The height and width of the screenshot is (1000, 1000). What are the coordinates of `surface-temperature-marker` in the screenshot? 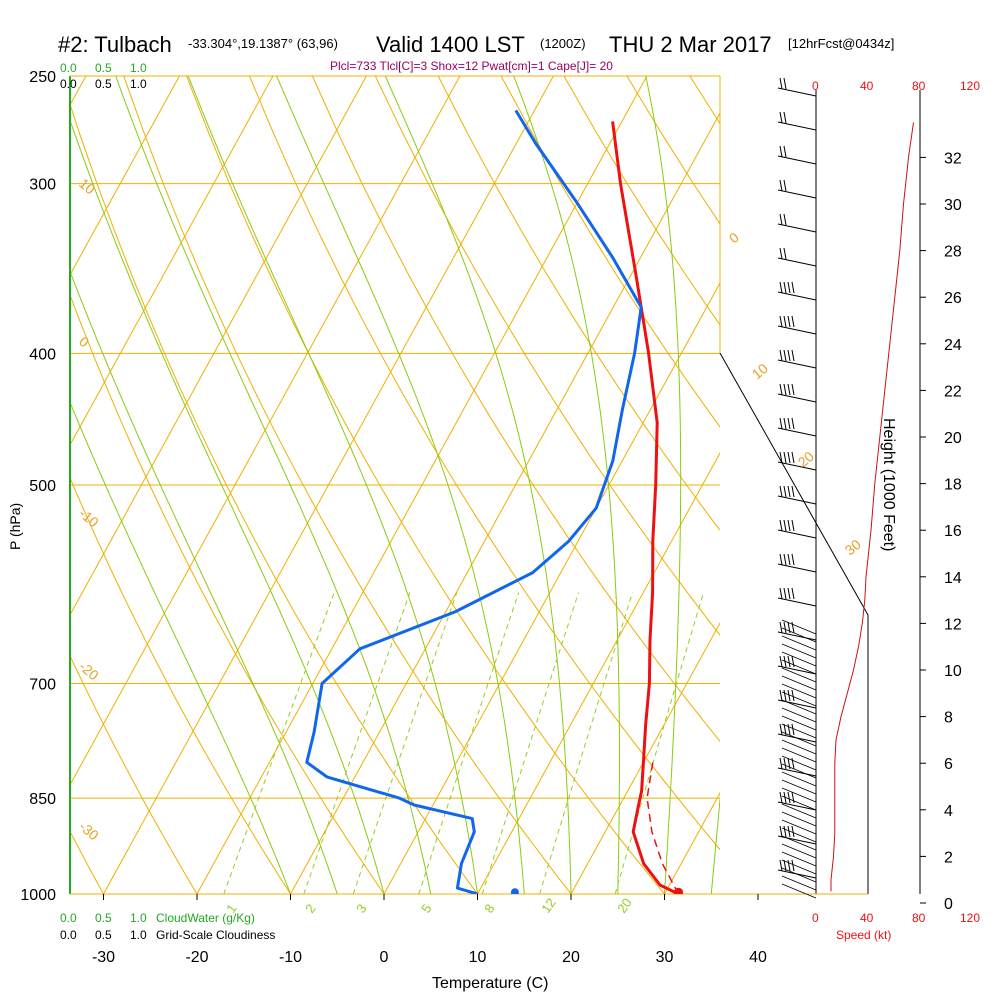 It's located at (679, 890).